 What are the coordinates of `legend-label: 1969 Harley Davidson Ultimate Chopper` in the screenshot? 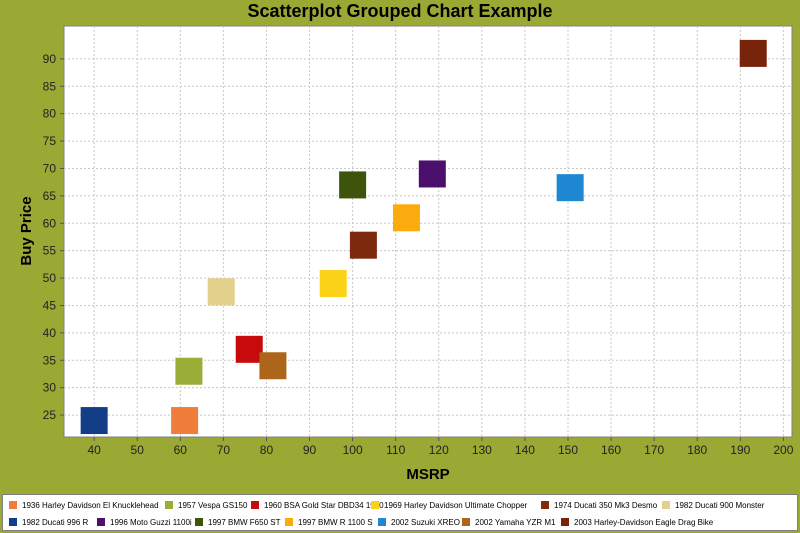 It's located at (456, 505).